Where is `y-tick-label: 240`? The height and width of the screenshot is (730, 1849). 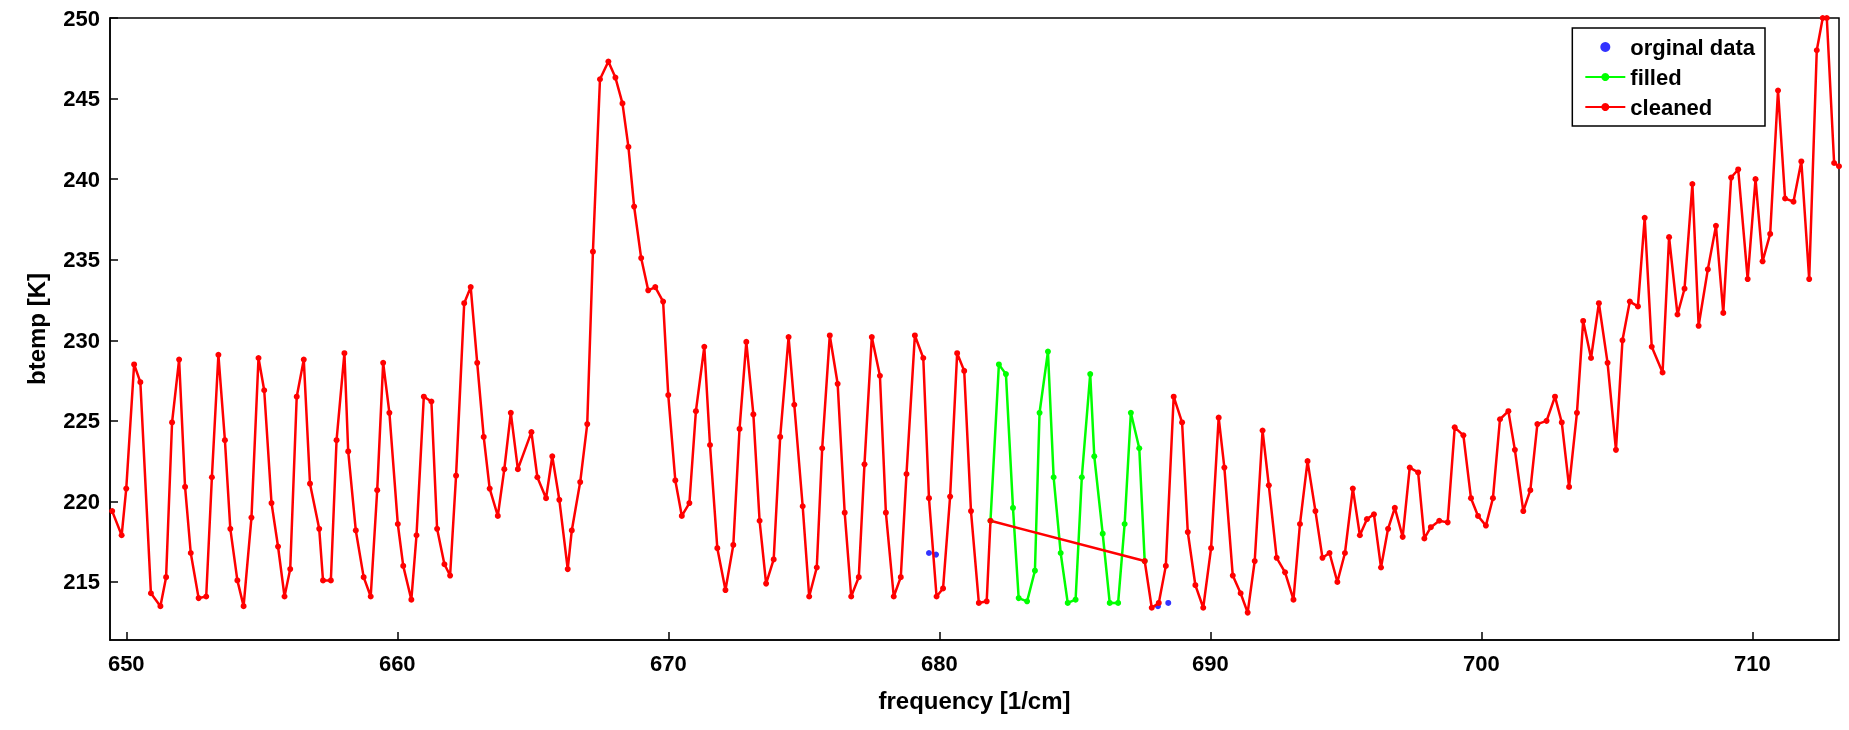
y-tick-label: 240 is located at coordinates (81, 179).